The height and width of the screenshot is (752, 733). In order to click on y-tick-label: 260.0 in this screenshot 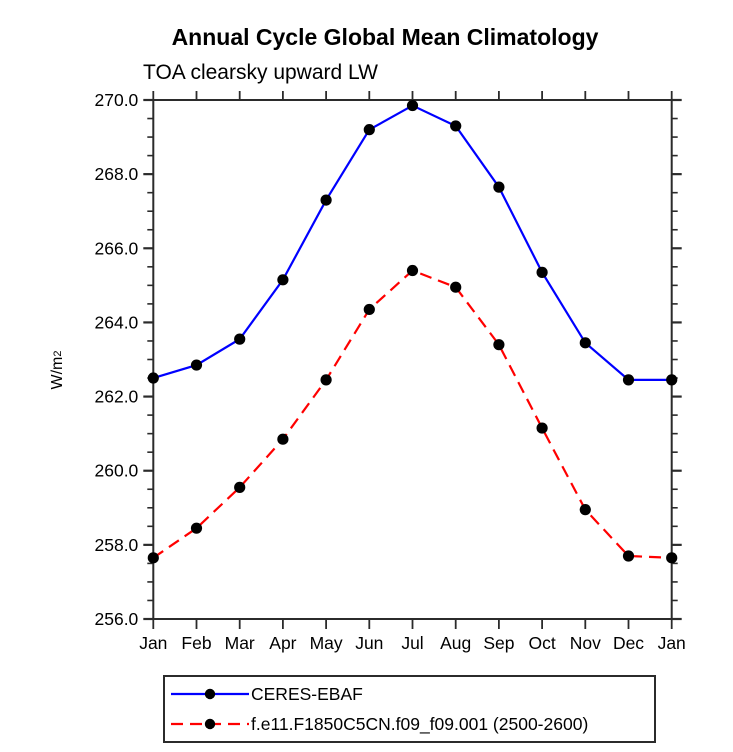, I will do `click(117, 471)`.